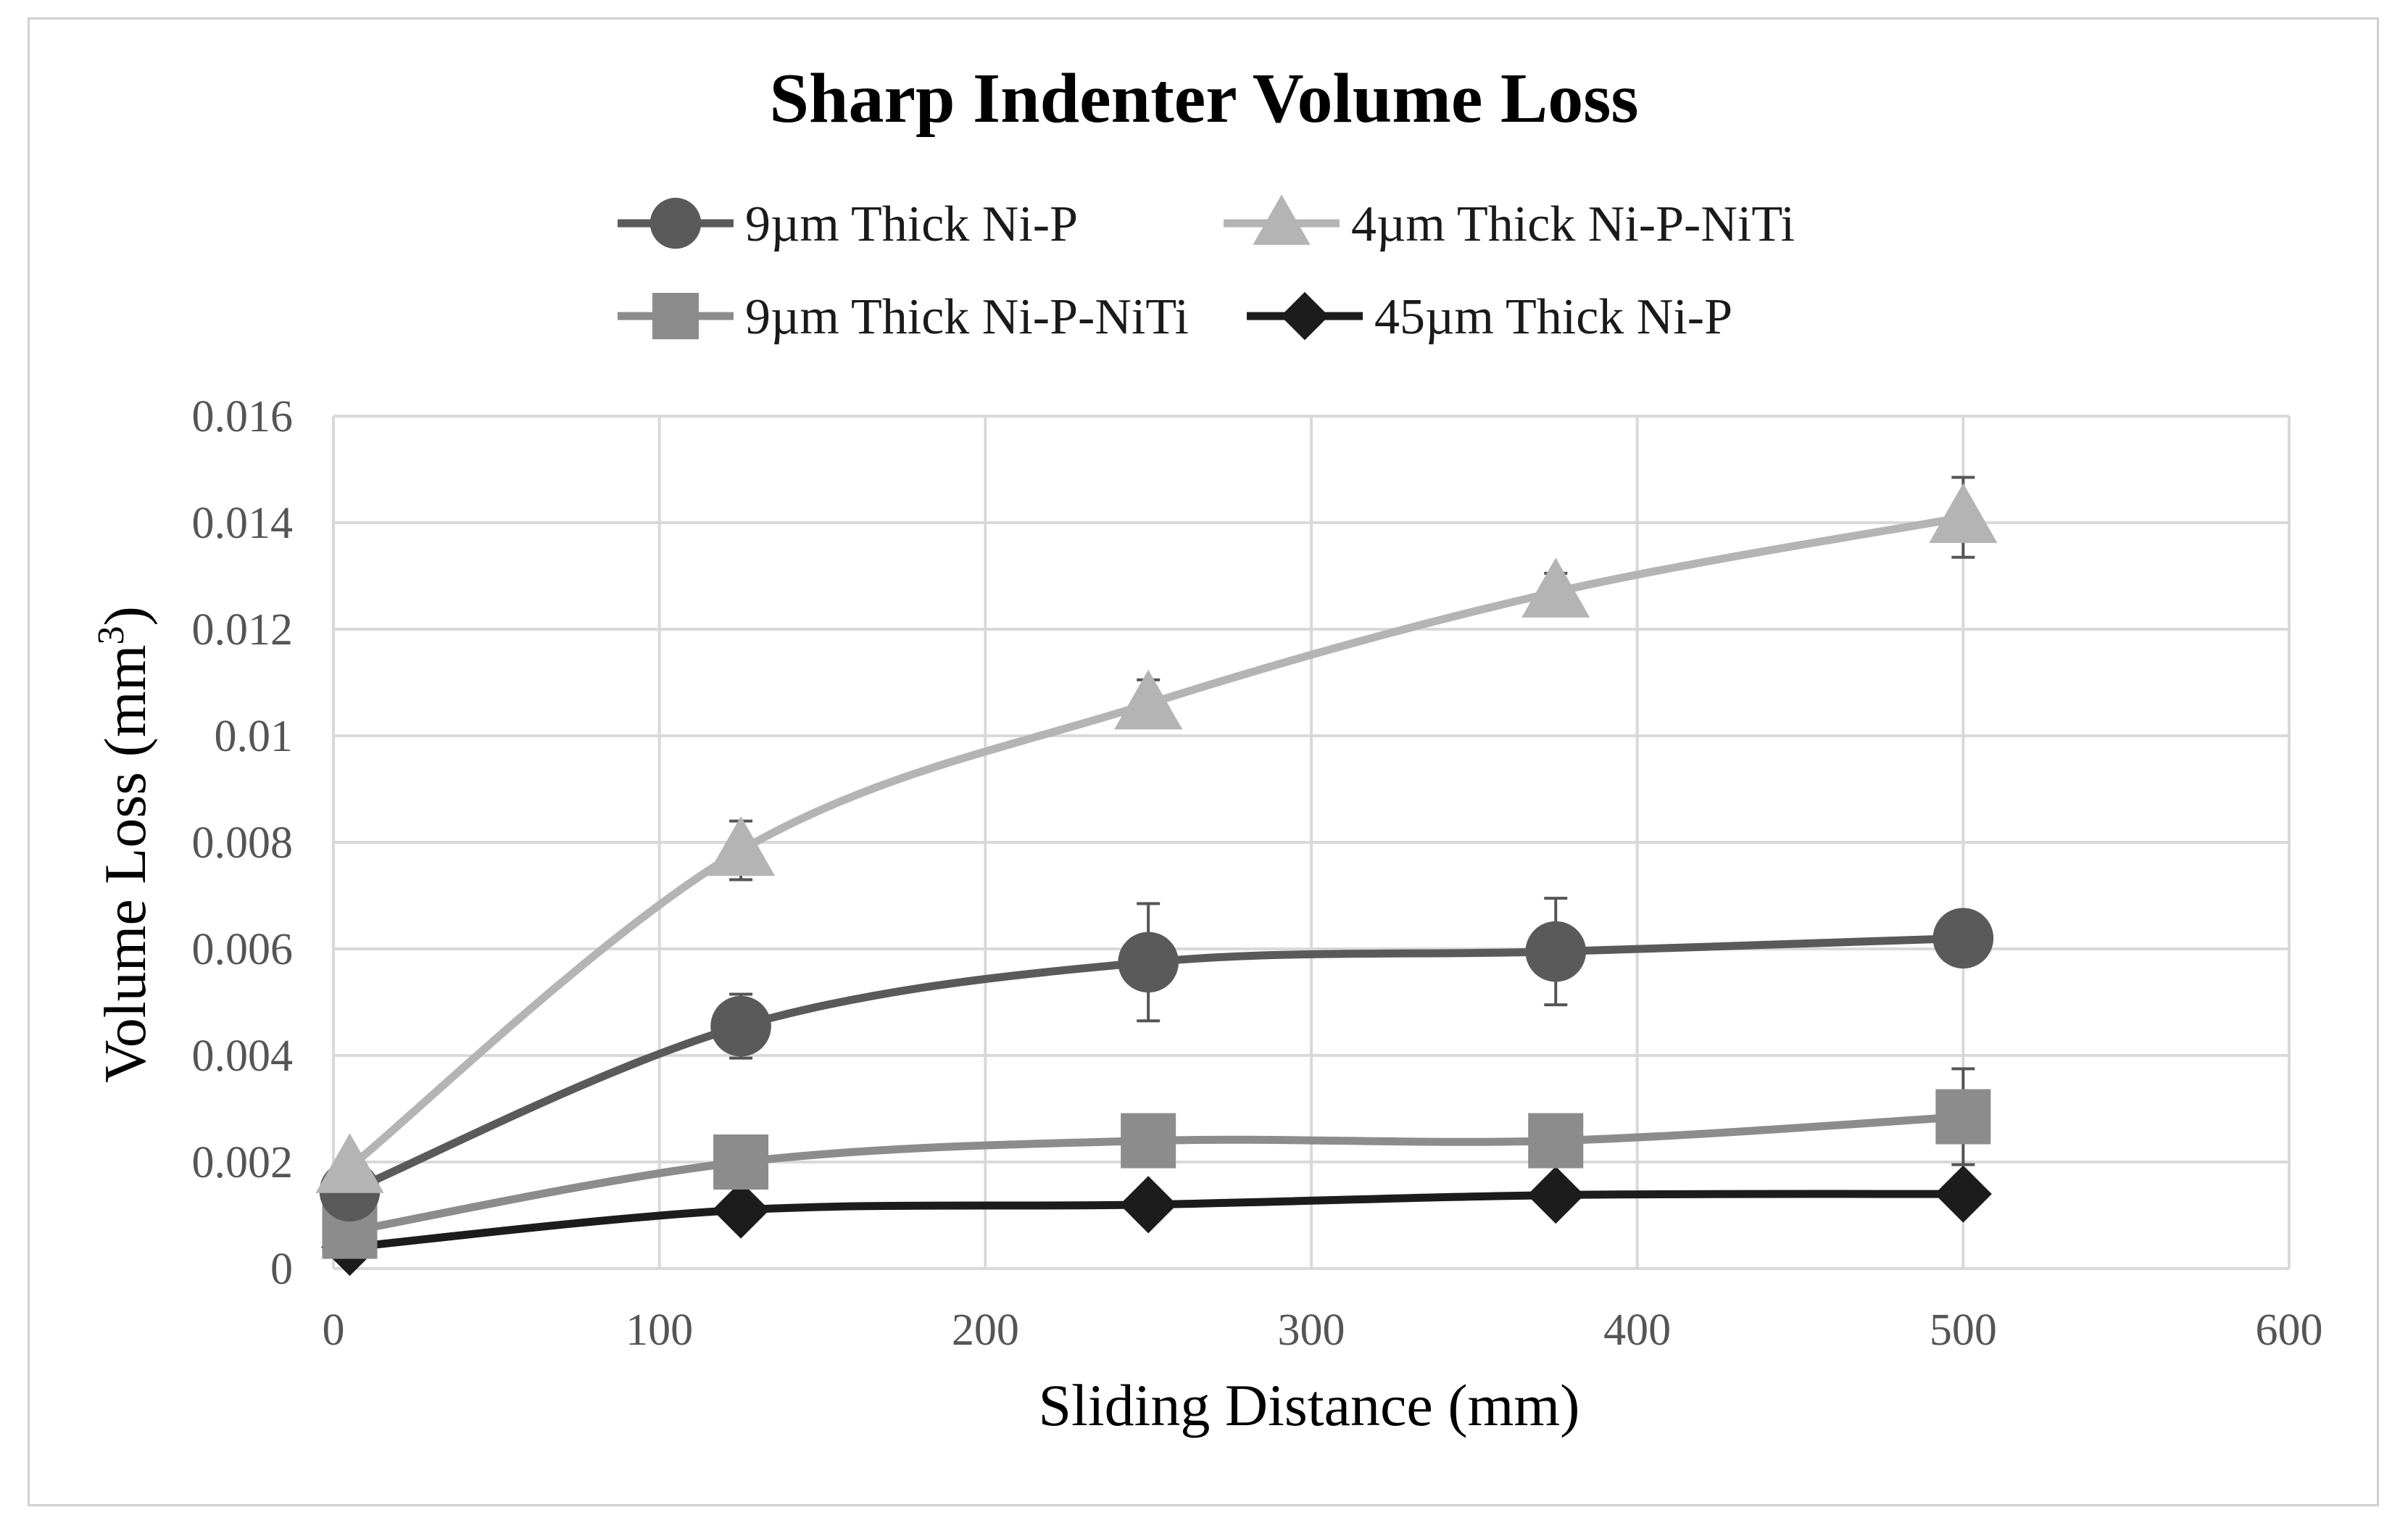  Describe the element at coordinates (111, 635) in the screenshot. I see `y-axis-title-superscript: 3` at that location.